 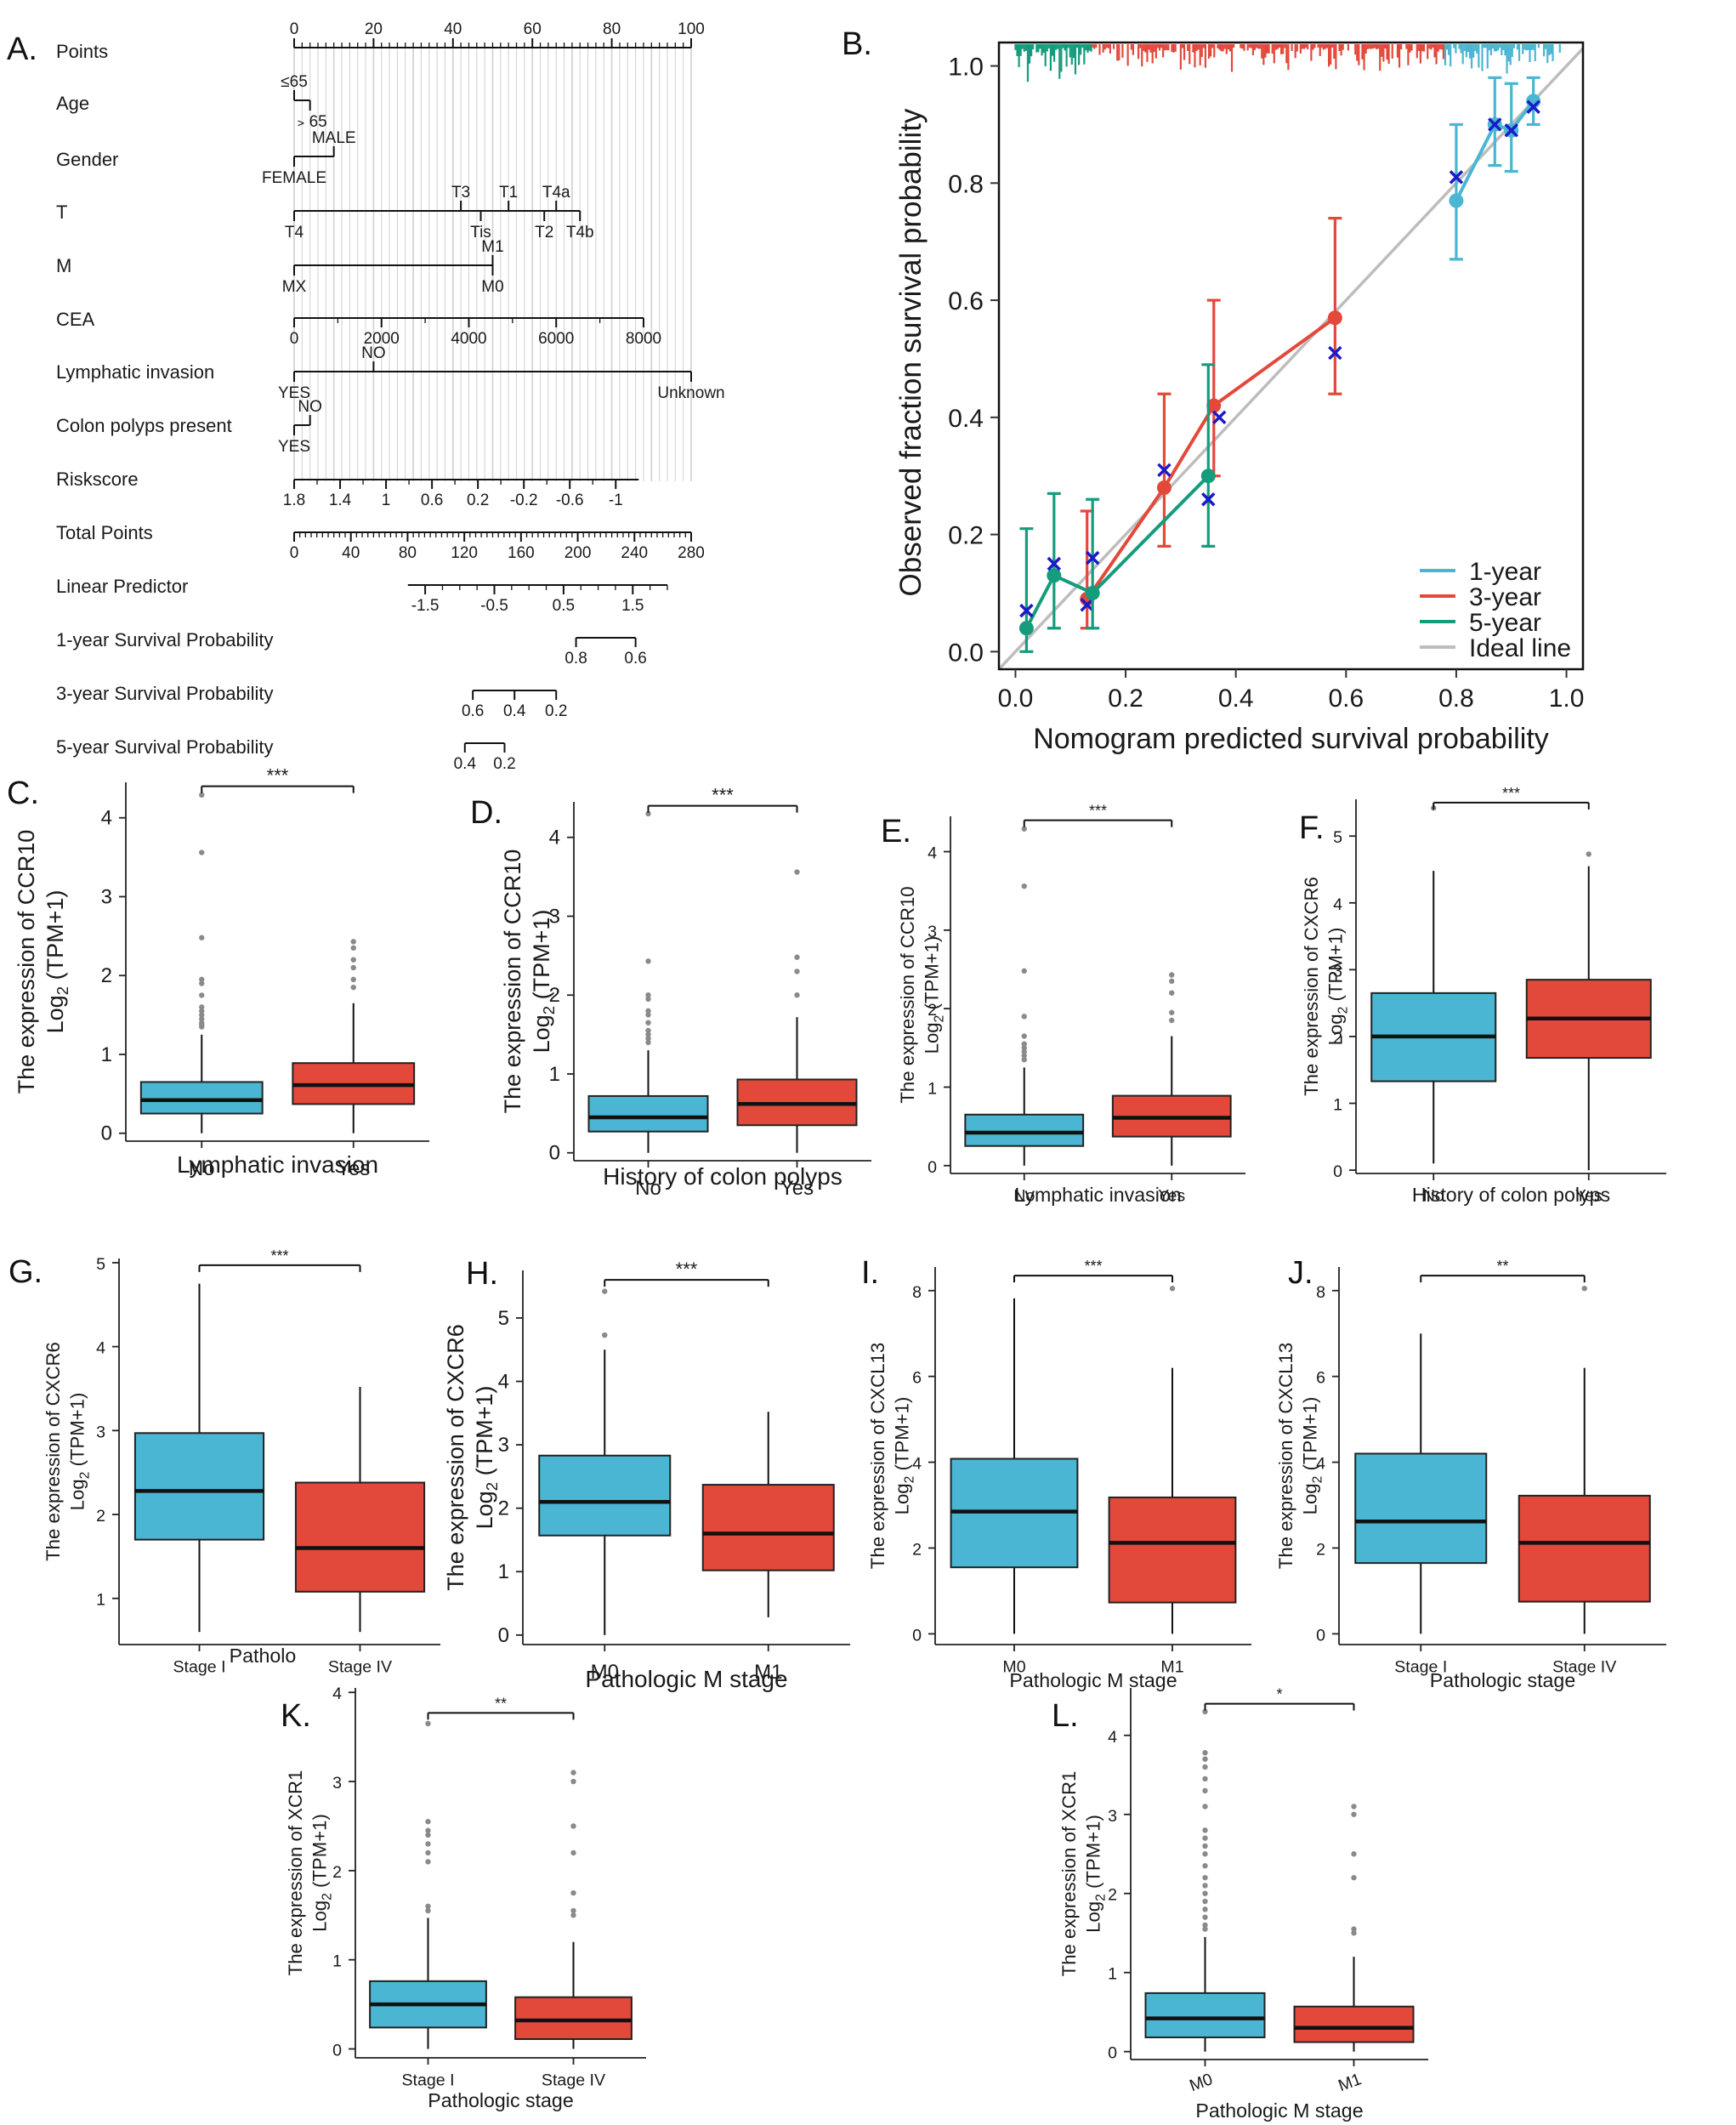 I want to click on y-axis-title: The expression of XCR1 Log2 (TPM+1), so click(x=1083, y=1874).